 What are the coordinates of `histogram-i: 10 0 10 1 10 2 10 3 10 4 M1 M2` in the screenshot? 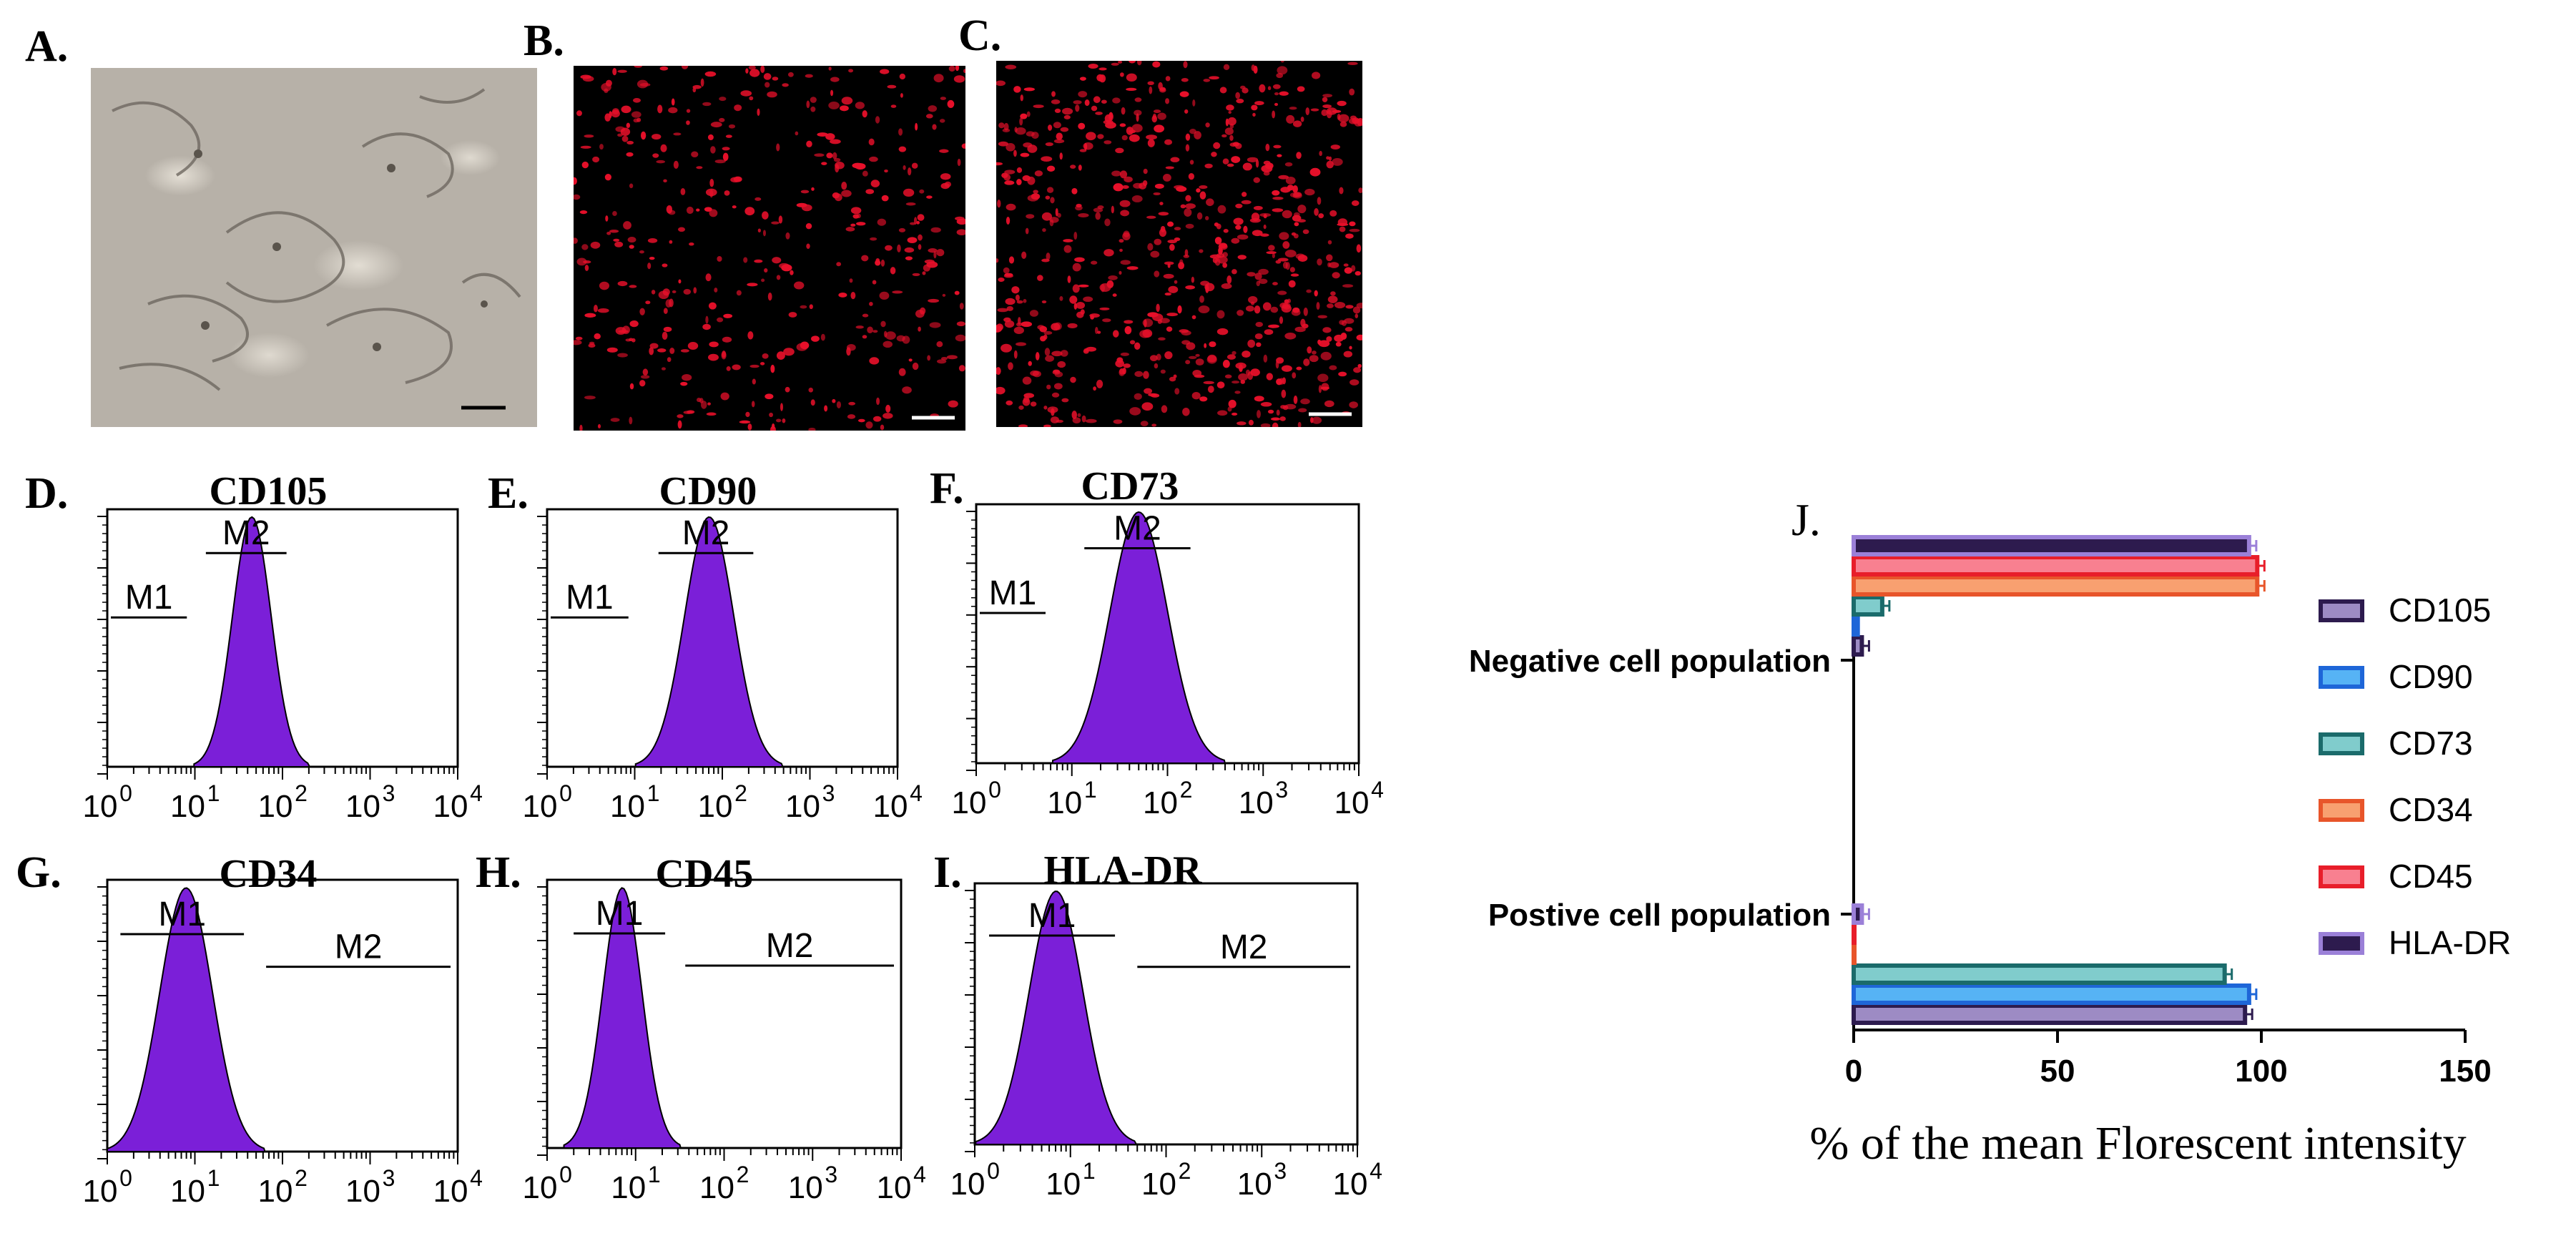 It's located at (1166, 1054).